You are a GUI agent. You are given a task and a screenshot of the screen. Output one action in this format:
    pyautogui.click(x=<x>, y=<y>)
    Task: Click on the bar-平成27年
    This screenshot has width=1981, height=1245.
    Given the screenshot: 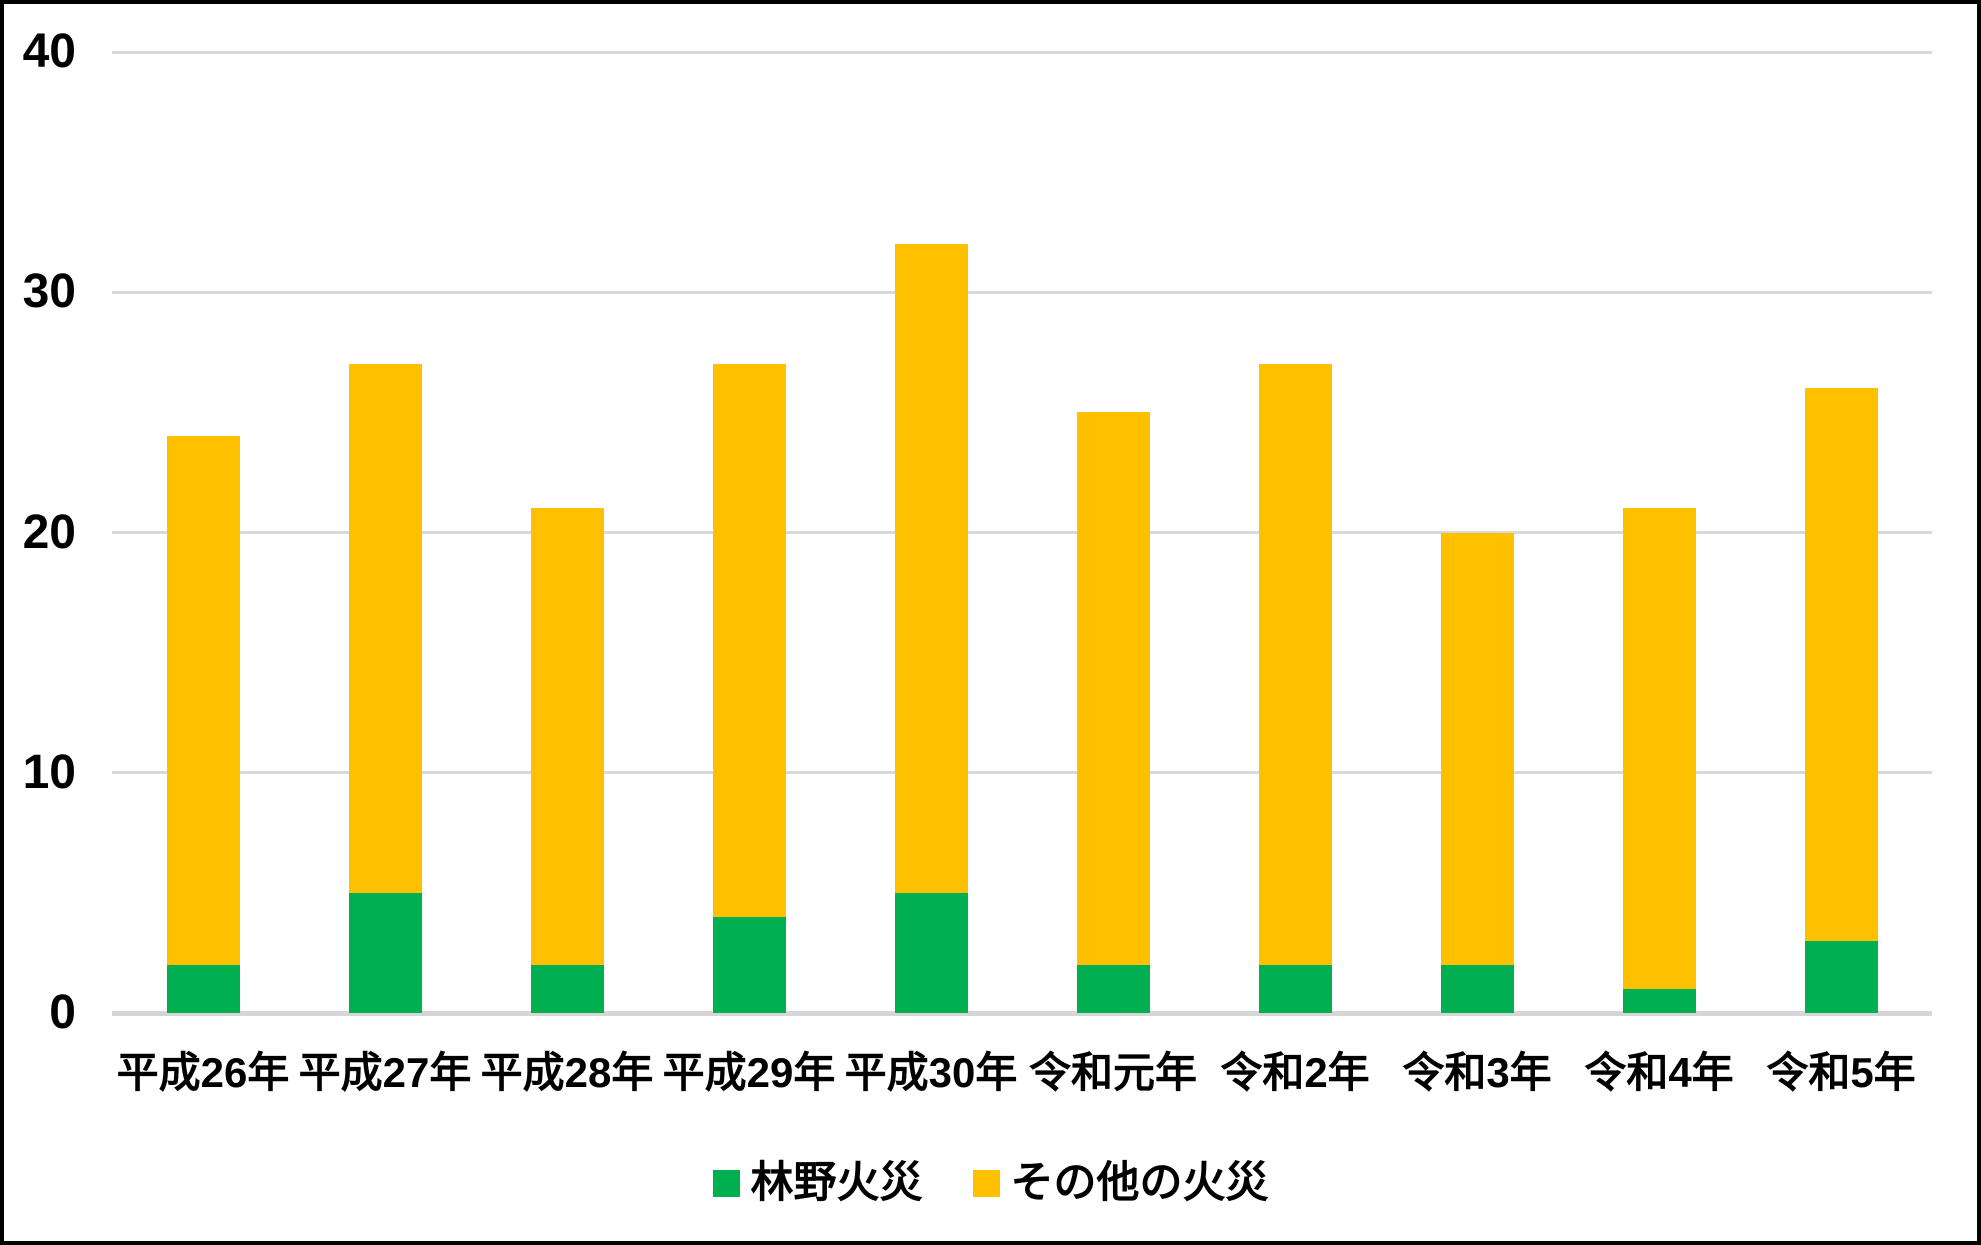 What is the action you would take?
    pyautogui.click(x=385, y=688)
    